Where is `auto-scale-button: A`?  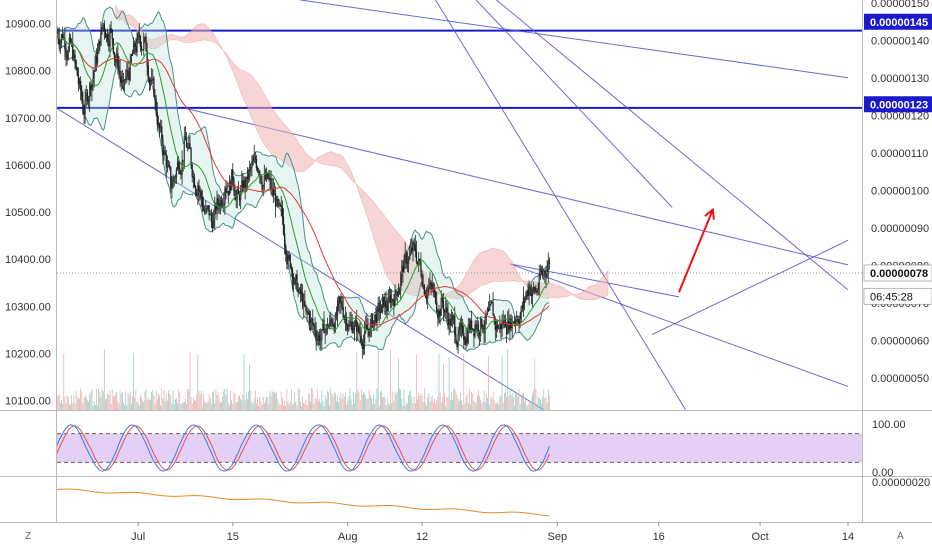
auto-scale-button: A is located at coordinates (900, 536).